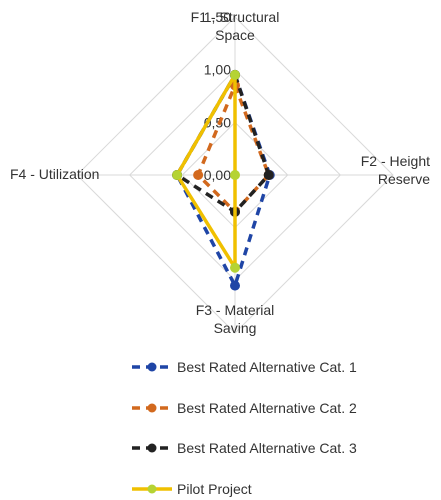  I want to click on tick-label: 0,00, so click(217, 175).